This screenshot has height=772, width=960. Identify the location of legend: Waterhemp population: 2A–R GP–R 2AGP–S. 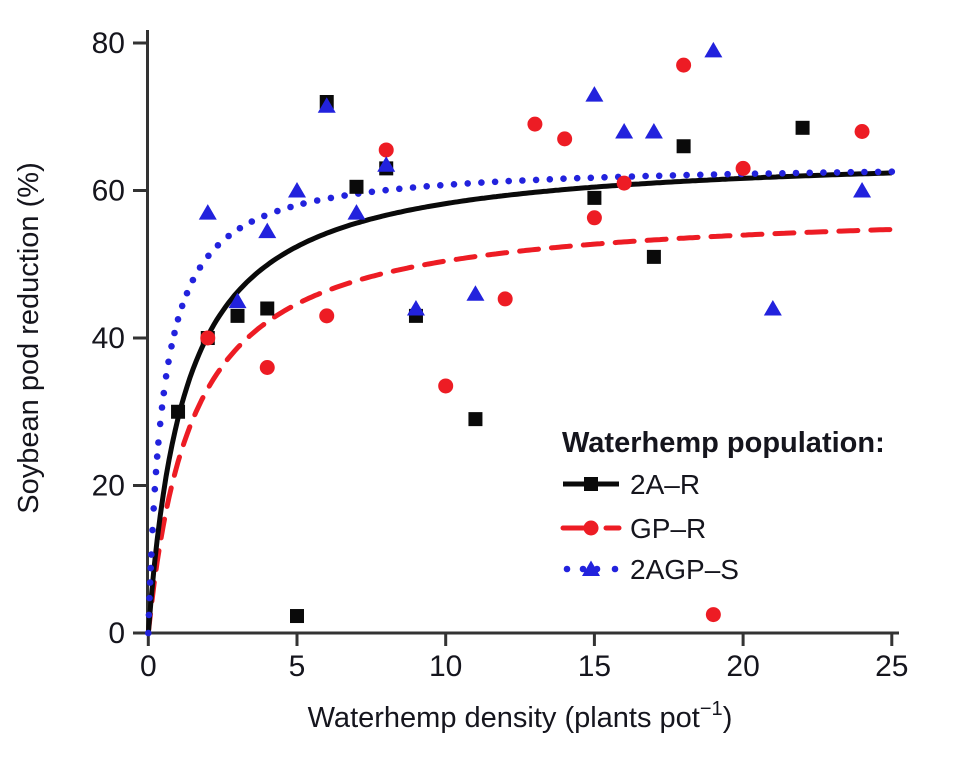
(722, 506).